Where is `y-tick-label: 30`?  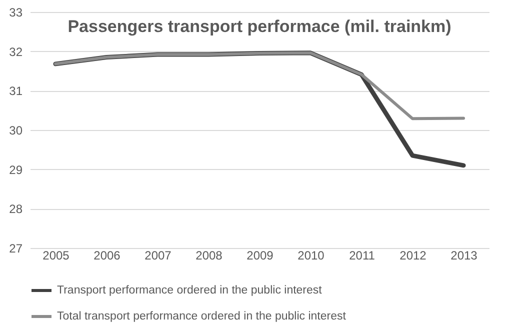 y-tick-label: 30 is located at coordinates (16, 131).